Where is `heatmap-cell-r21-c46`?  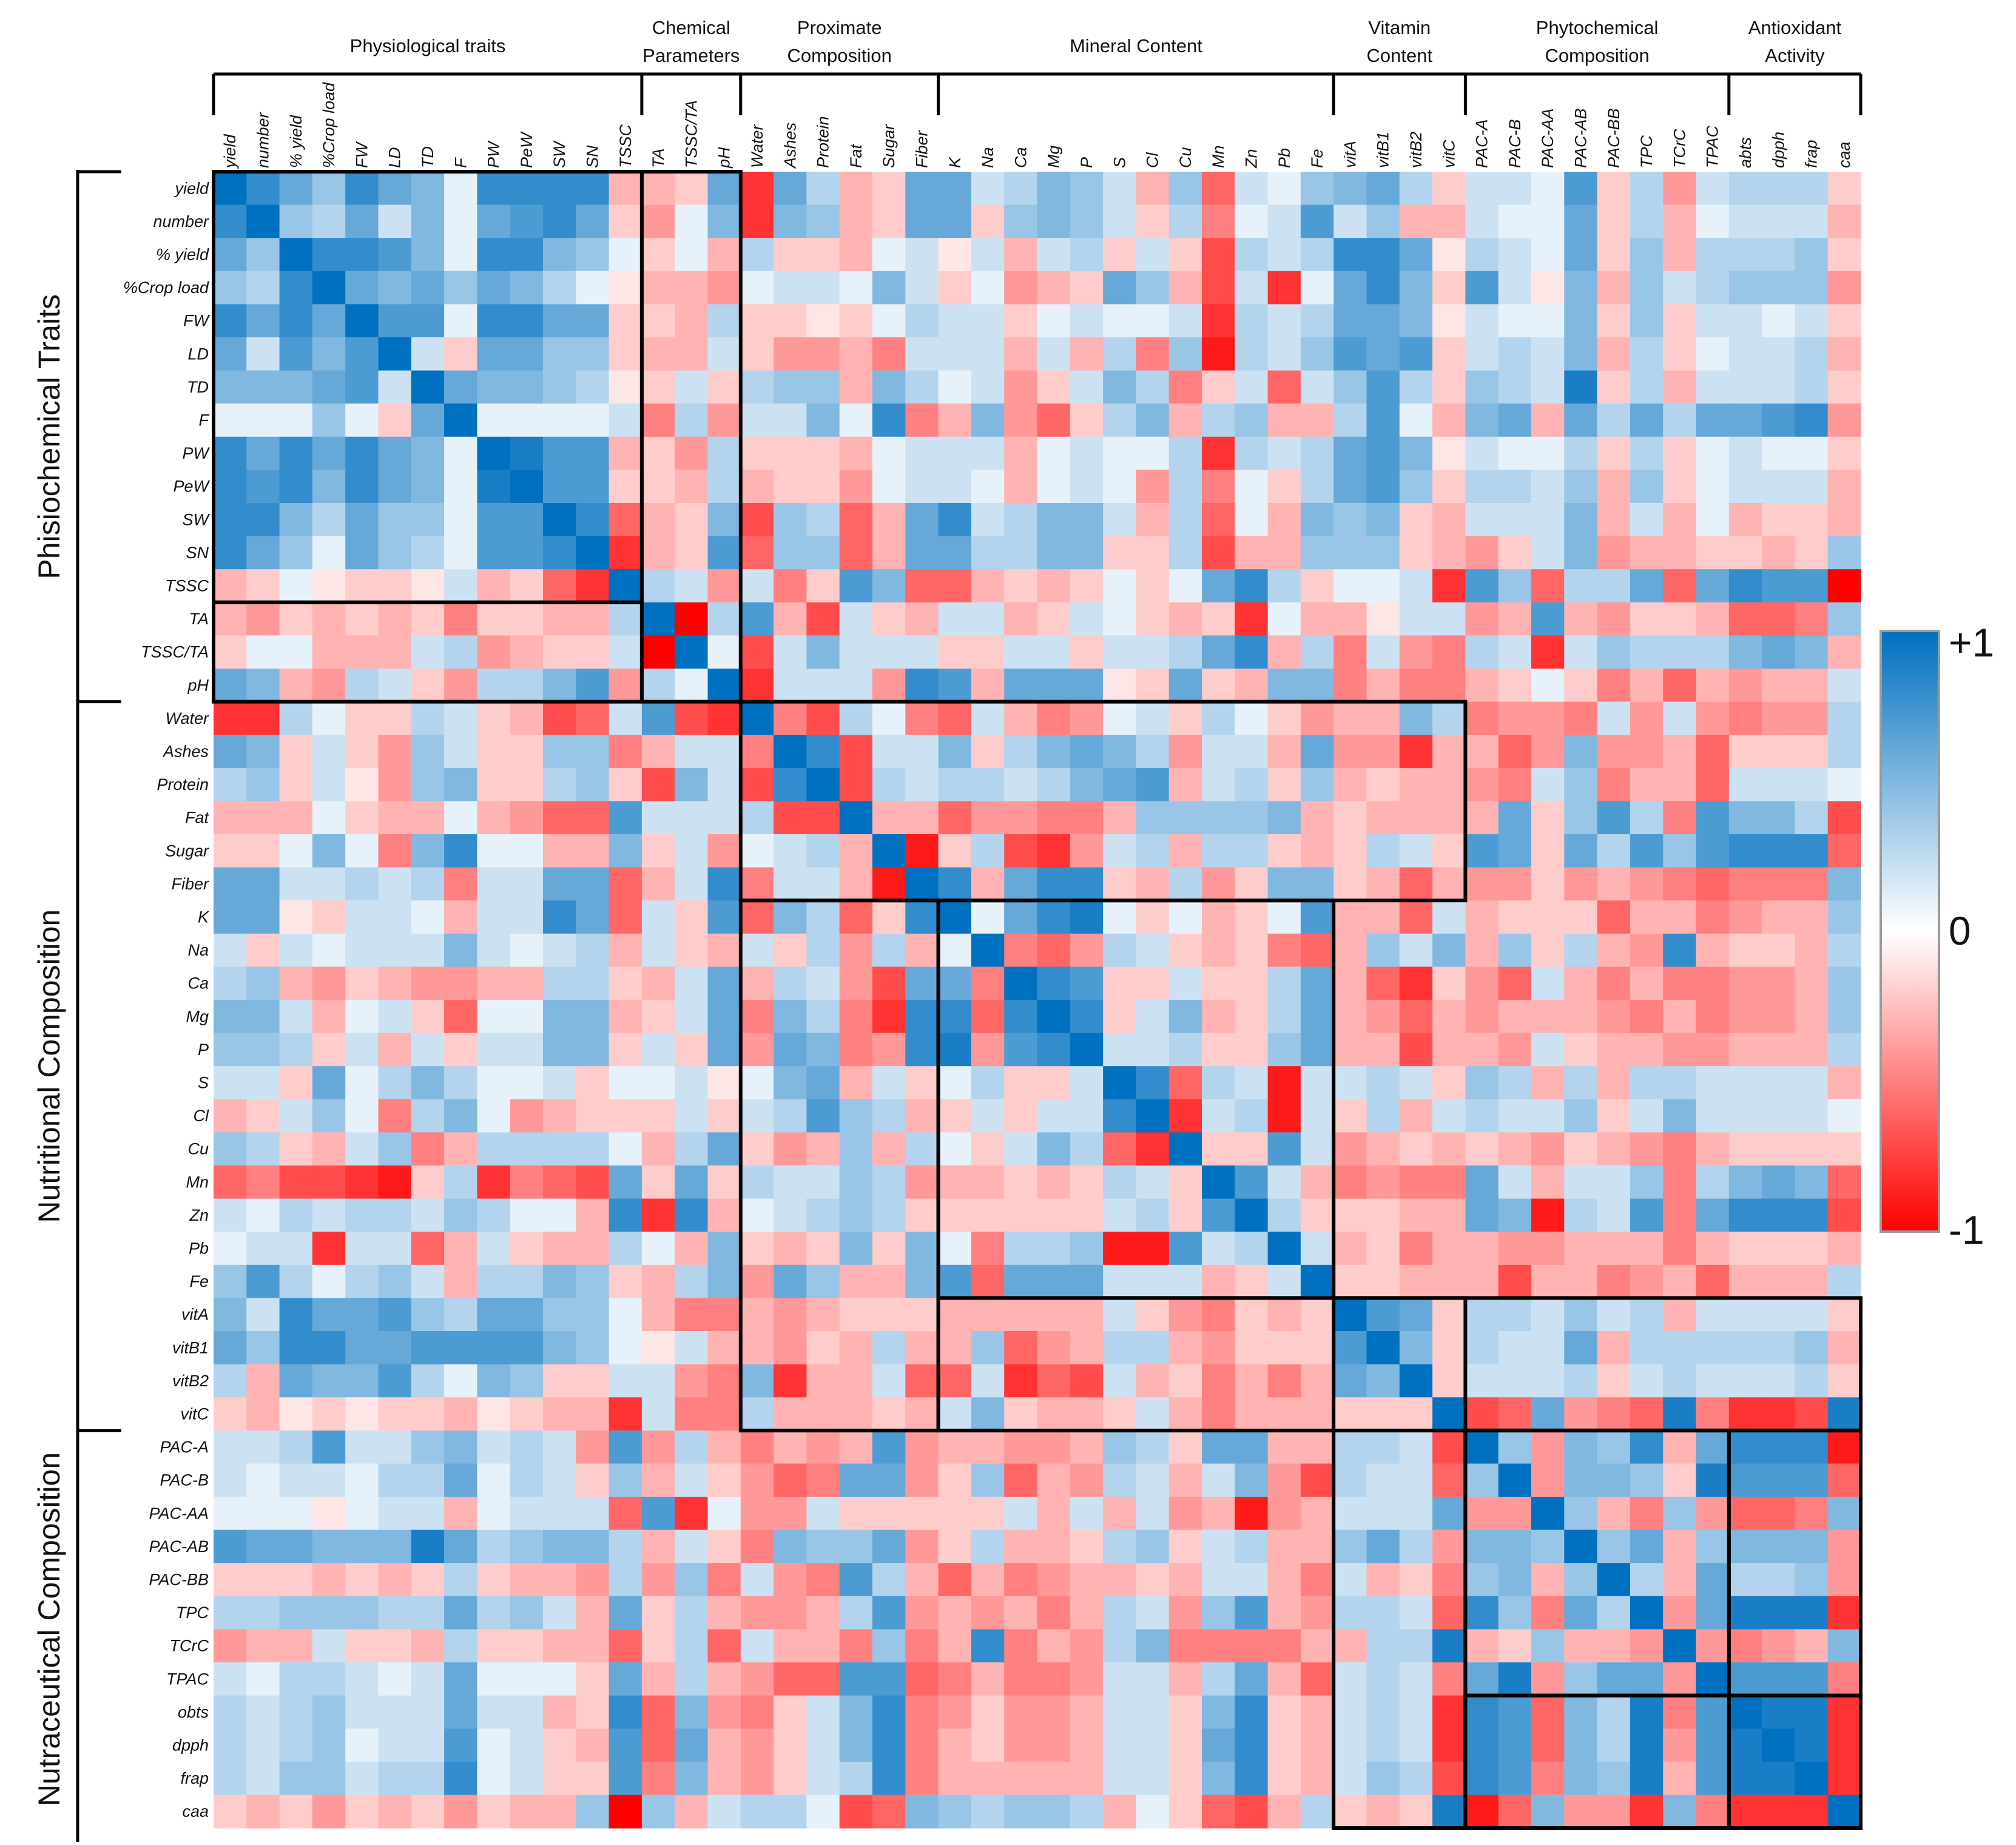 heatmap-cell-r21-c46 is located at coordinates (1745, 884).